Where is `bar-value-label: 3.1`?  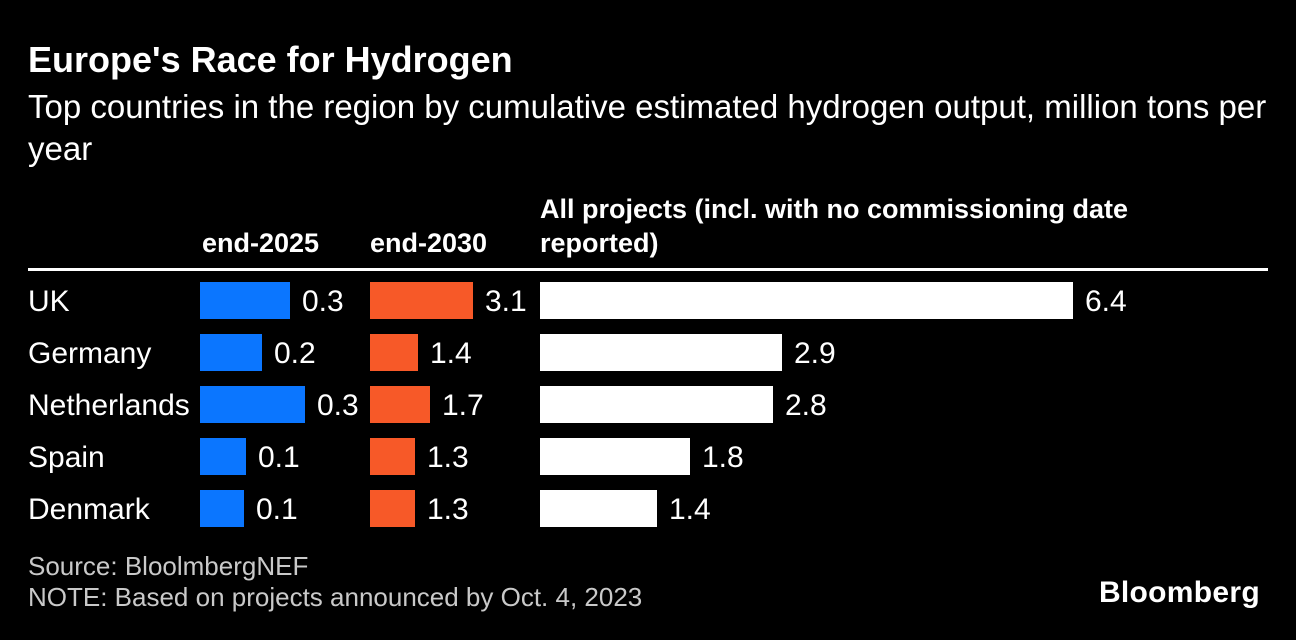
bar-value-label: 3.1 is located at coordinates (506, 301).